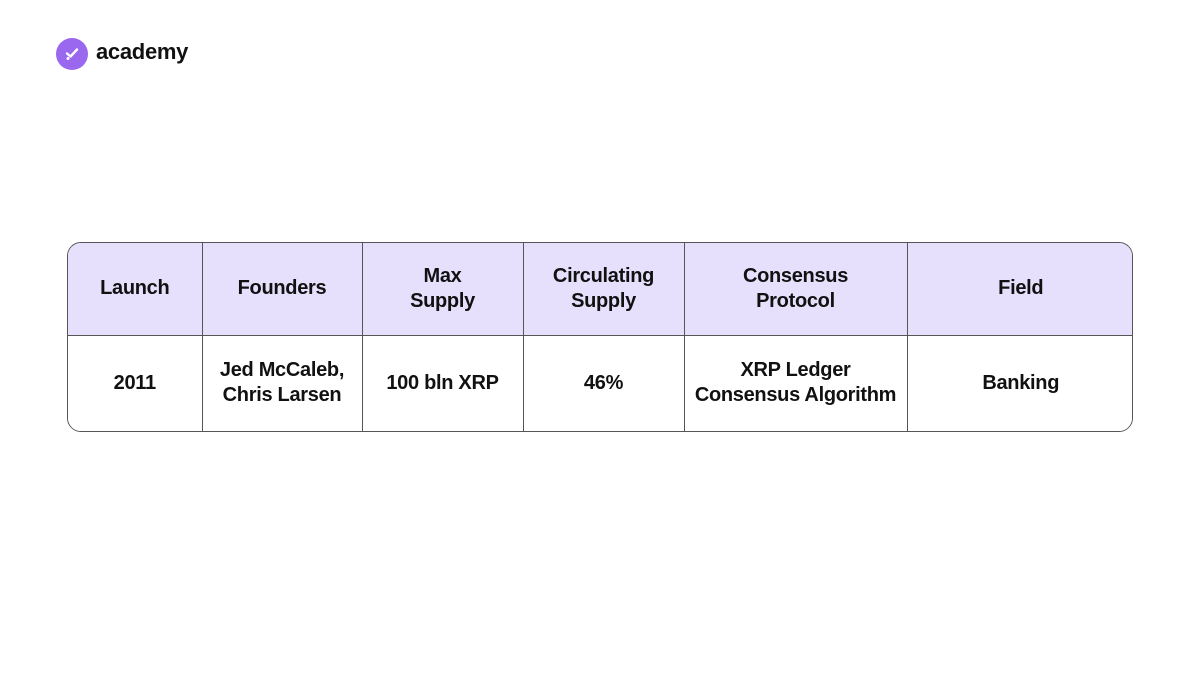 The image size is (1200, 675). Describe the element at coordinates (142, 51) in the screenshot. I see `brand-name: academy` at that location.